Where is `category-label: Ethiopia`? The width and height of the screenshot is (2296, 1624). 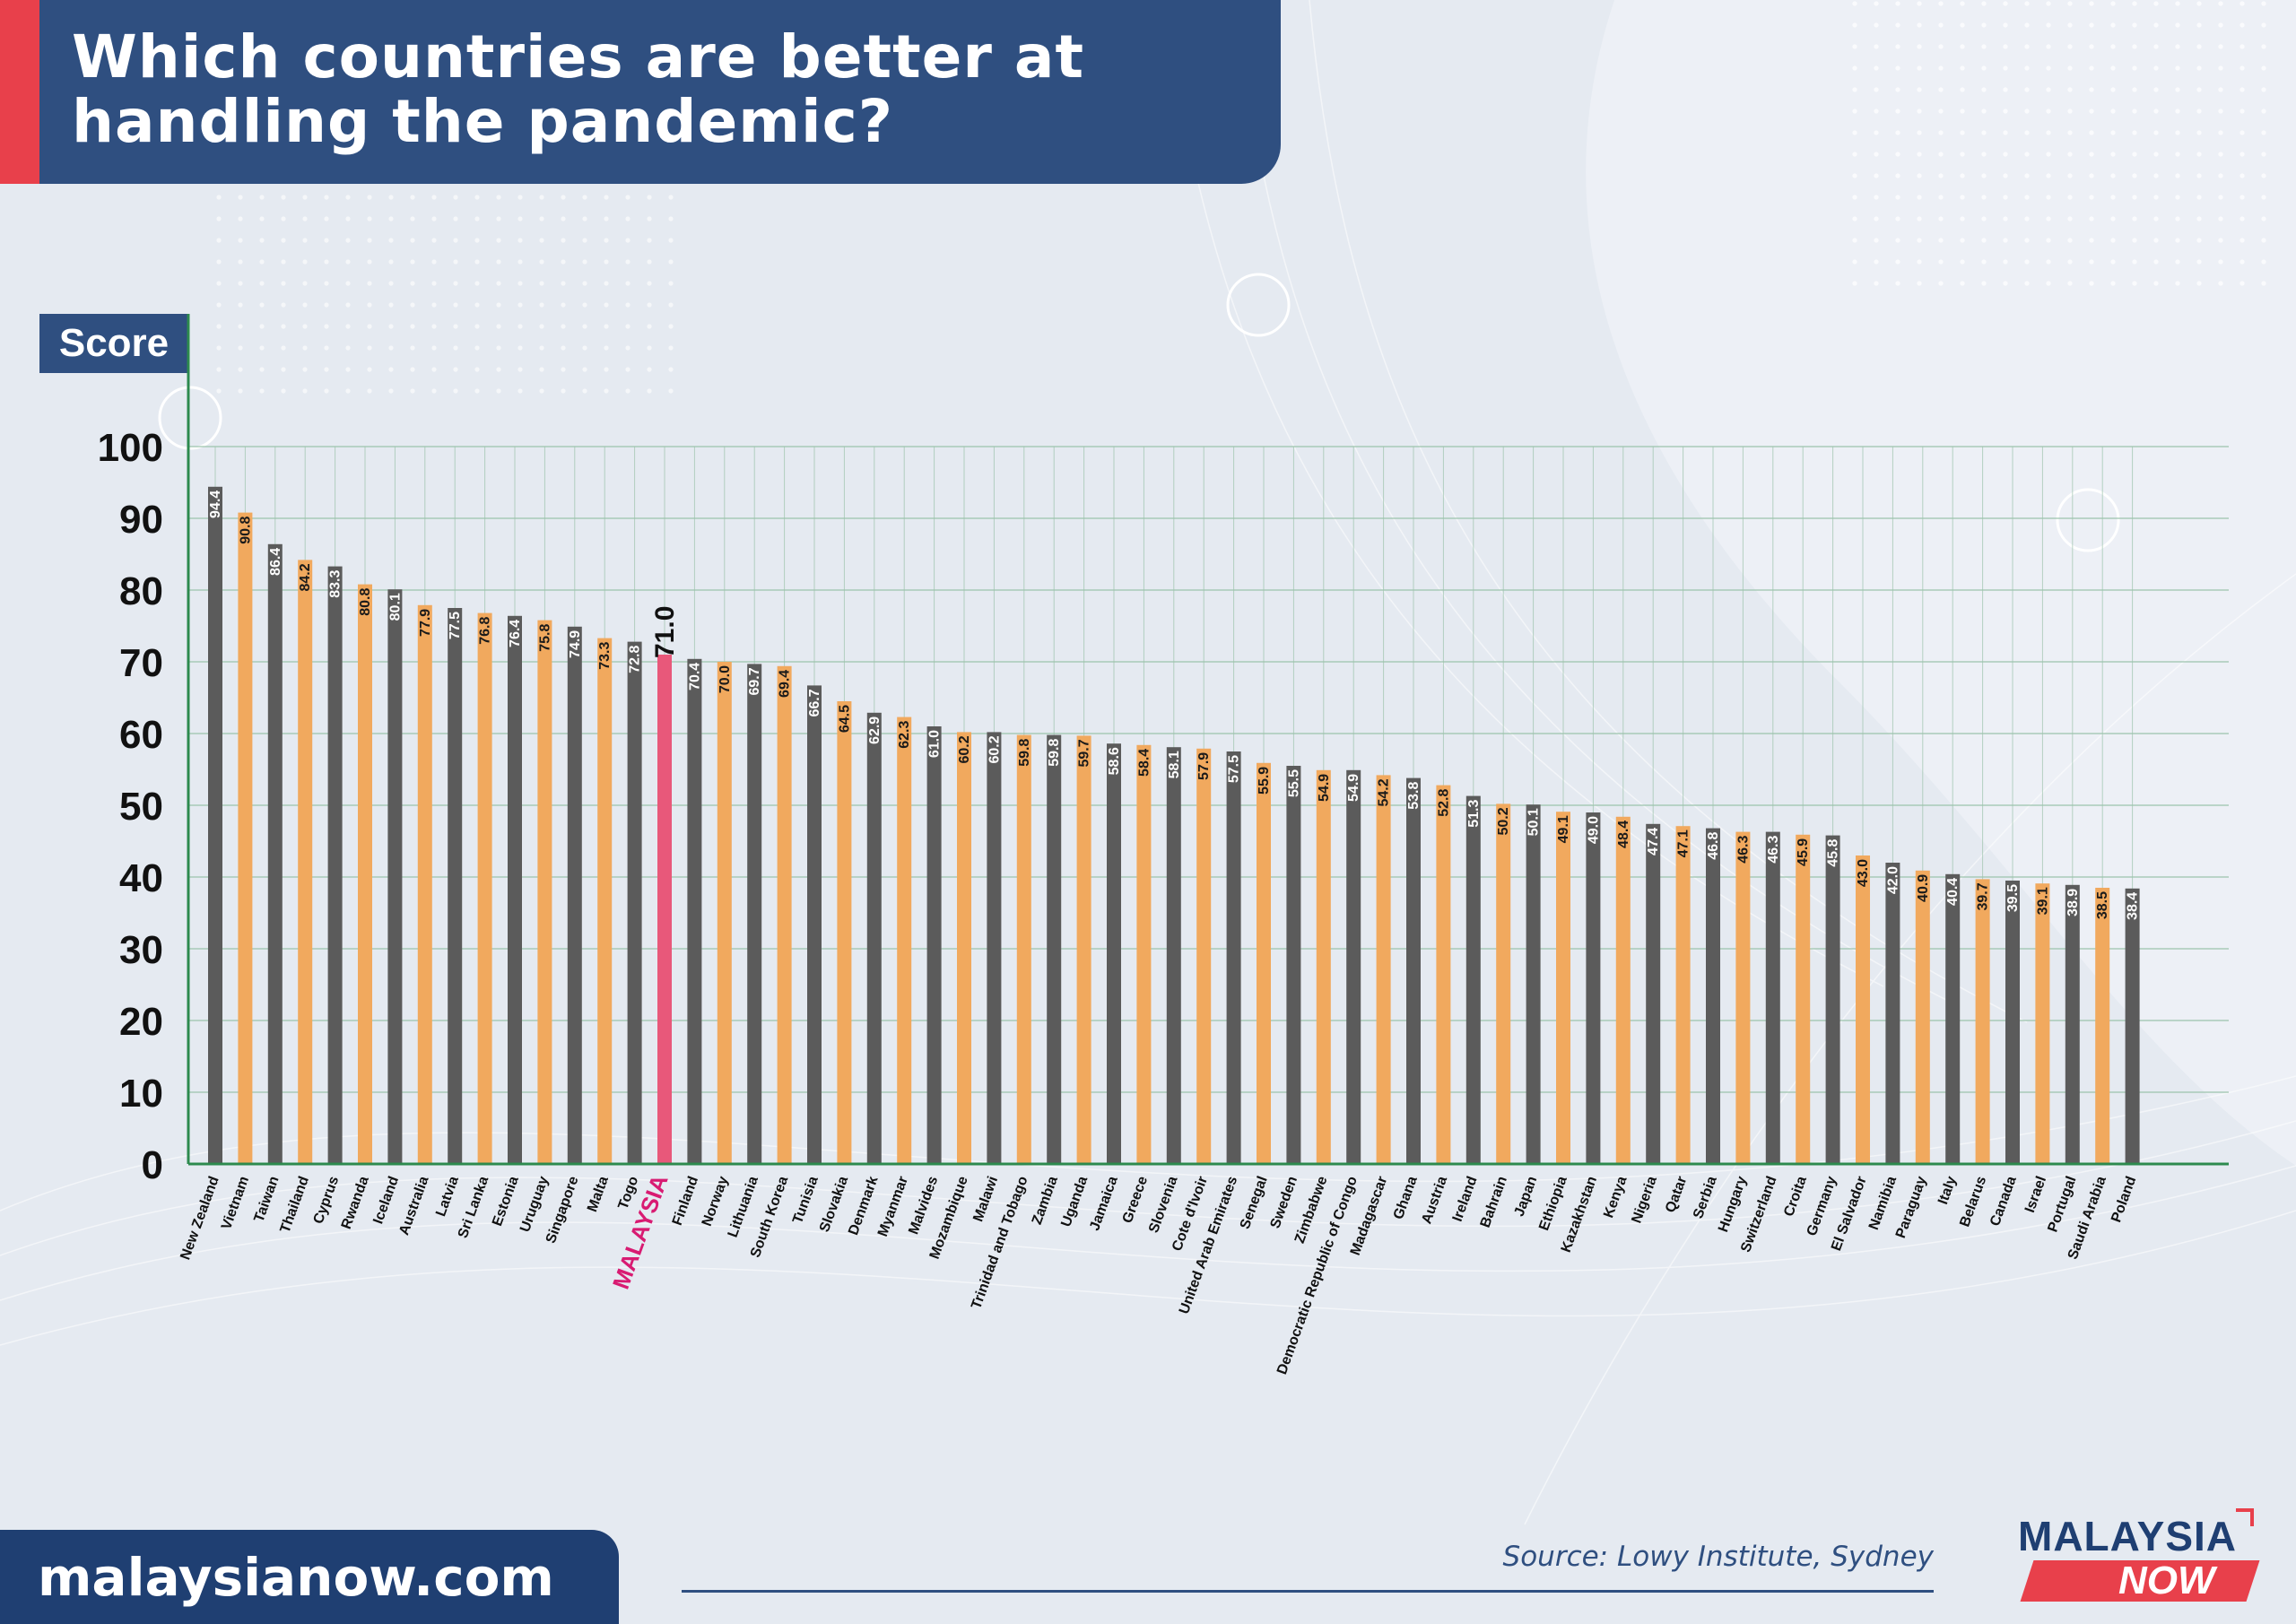
category-label: Ethiopia is located at coordinates (1553, 1203).